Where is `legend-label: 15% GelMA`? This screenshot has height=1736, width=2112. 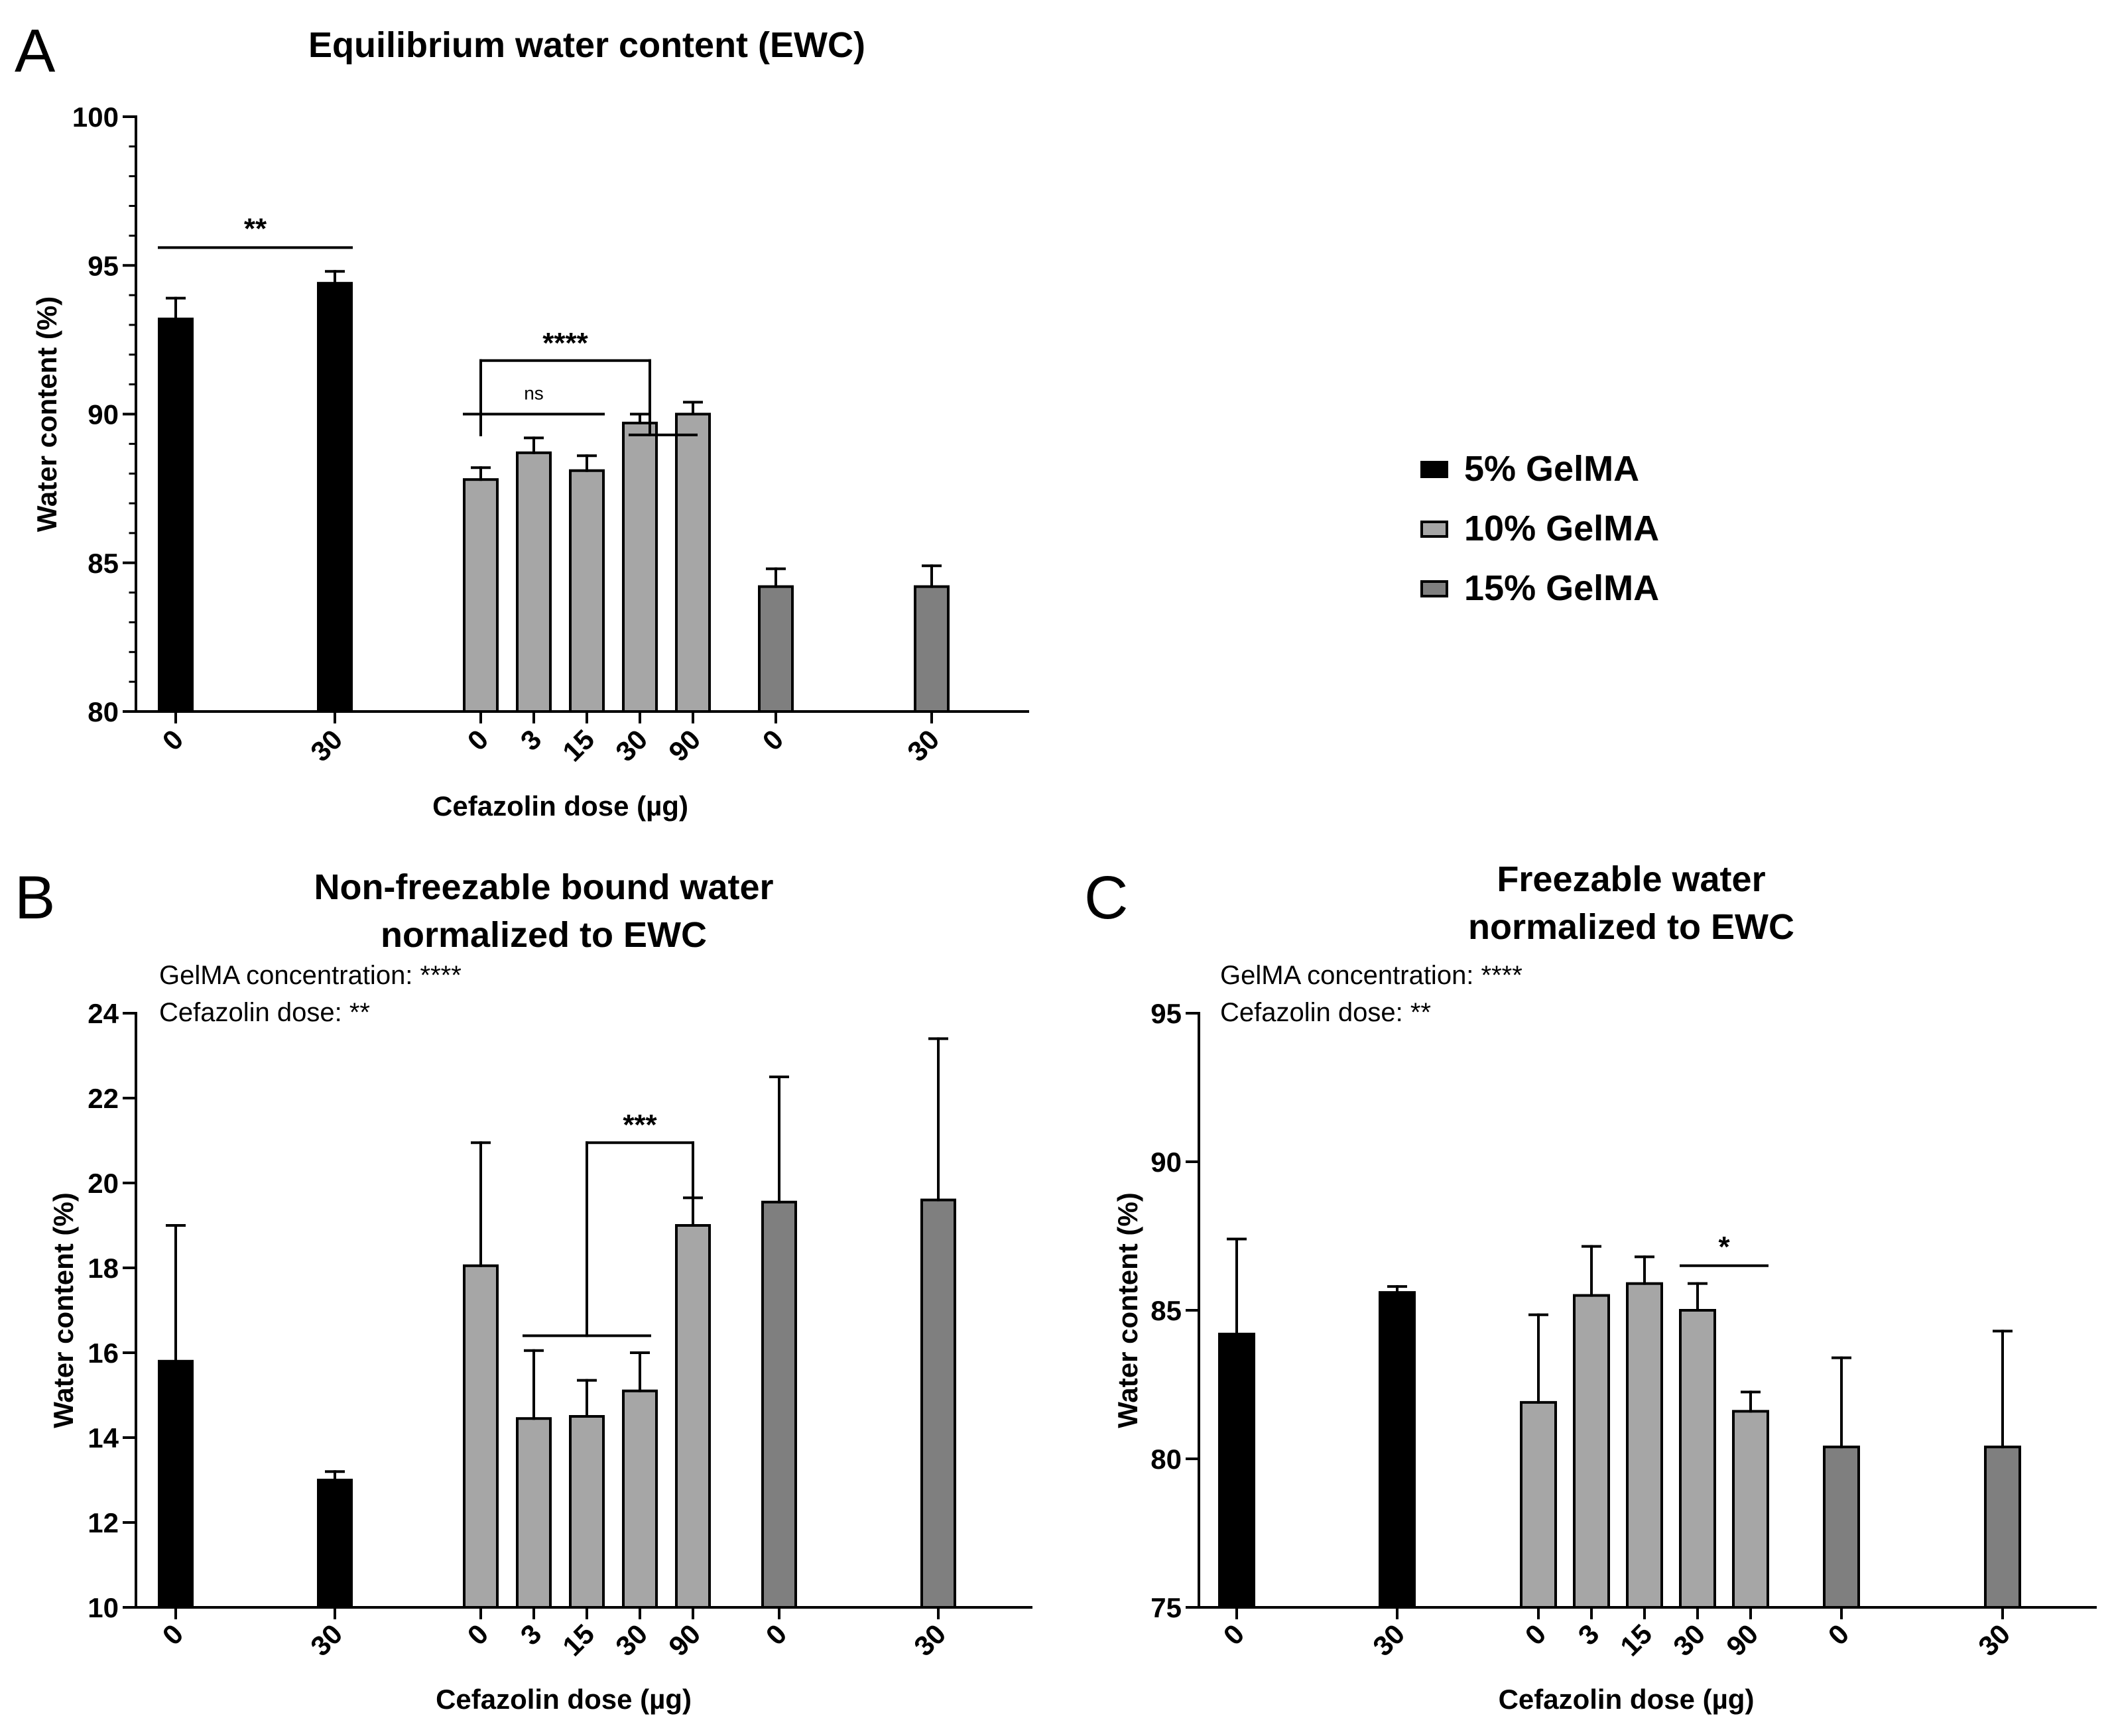 legend-label: 15% GelMA is located at coordinates (1561, 588).